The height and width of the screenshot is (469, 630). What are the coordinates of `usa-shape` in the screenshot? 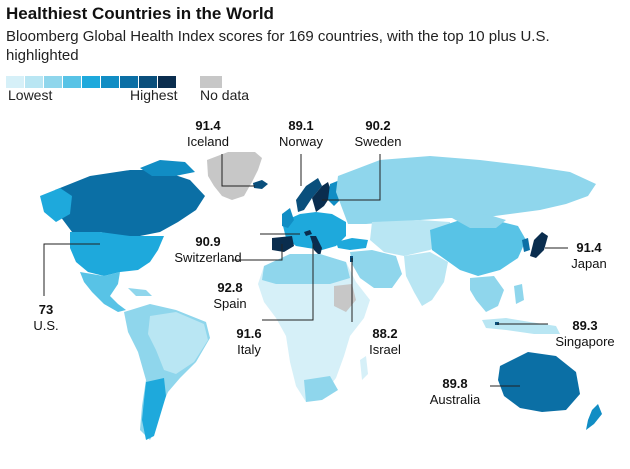 It's located at (117, 254).